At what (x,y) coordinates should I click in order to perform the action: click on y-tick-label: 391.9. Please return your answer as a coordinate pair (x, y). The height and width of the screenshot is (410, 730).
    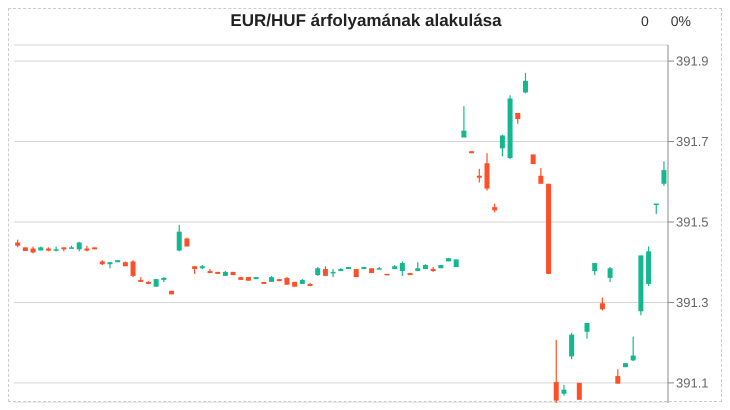
    Looking at the image, I should click on (692, 61).